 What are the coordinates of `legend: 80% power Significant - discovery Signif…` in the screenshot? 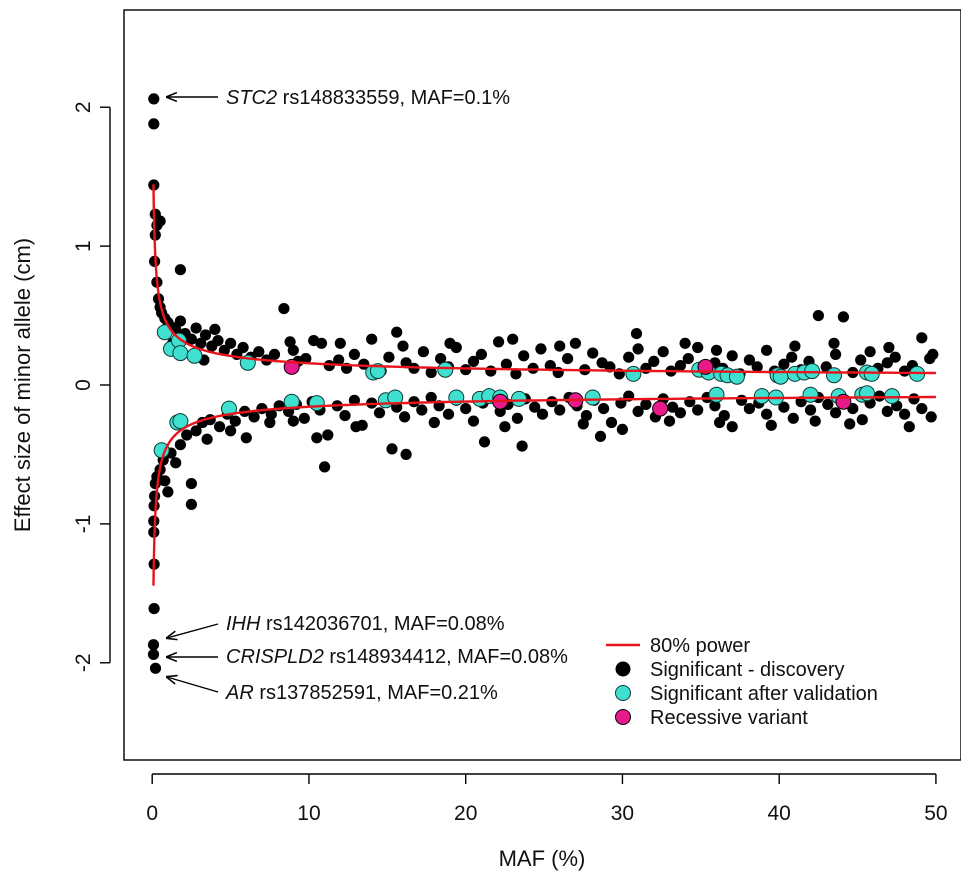 It's located at (742, 682).